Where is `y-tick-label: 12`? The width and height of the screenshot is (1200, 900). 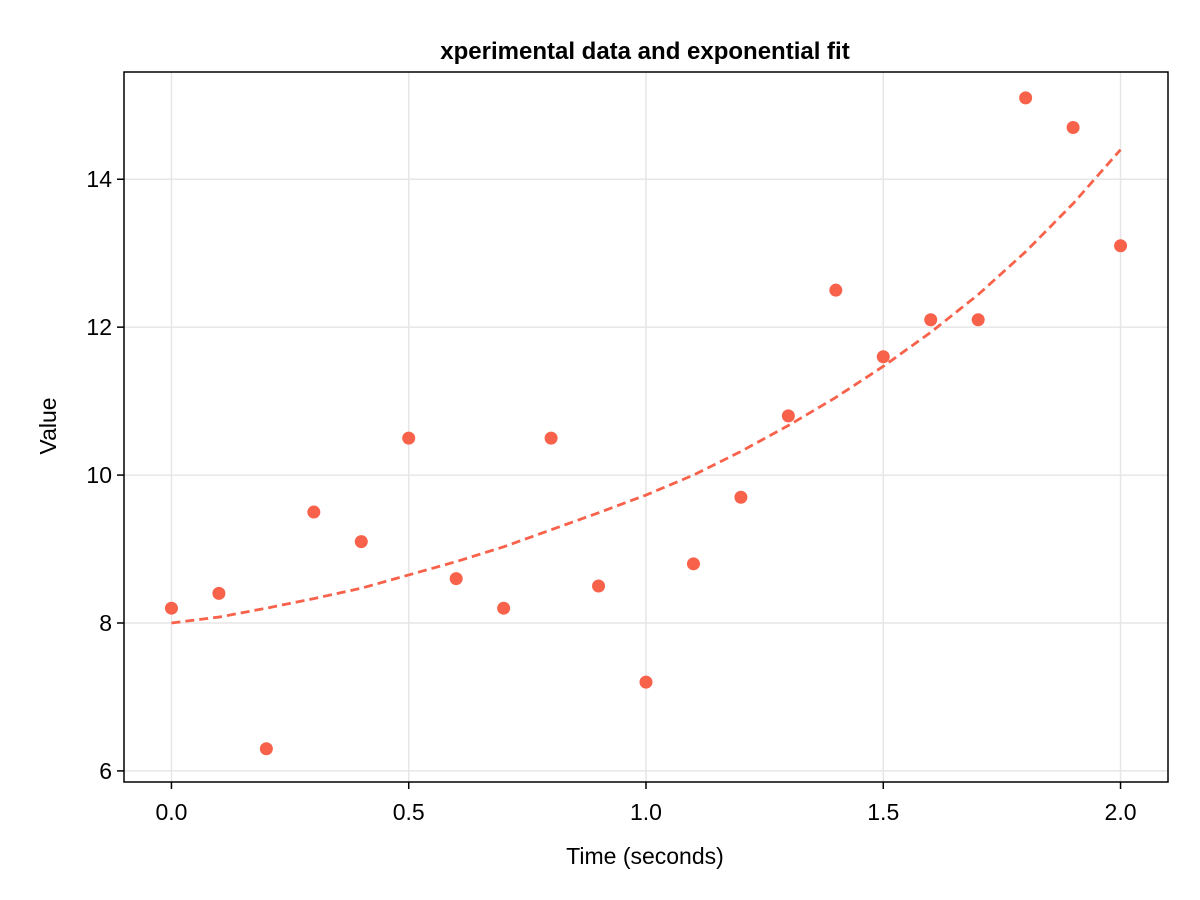
y-tick-label: 12 is located at coordinates (99, 327).